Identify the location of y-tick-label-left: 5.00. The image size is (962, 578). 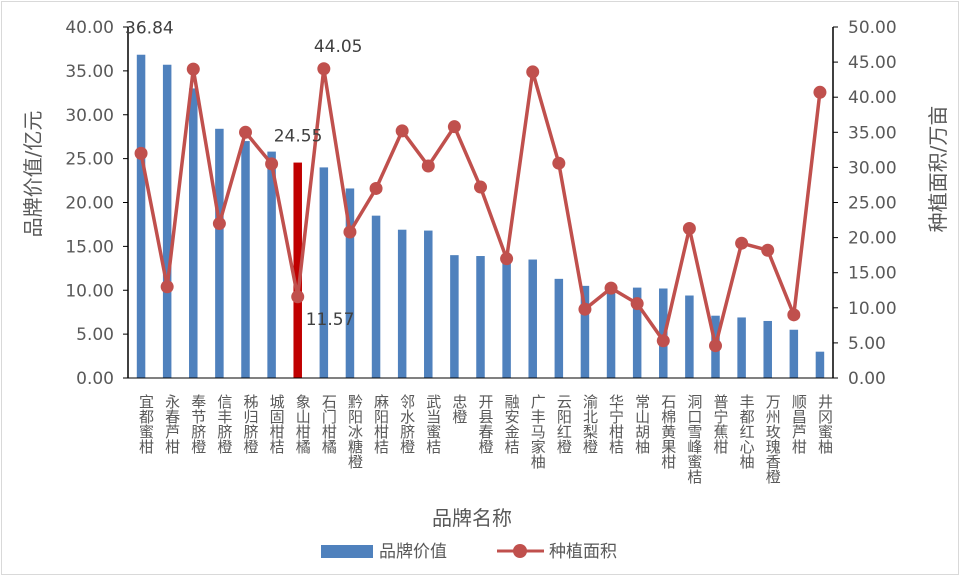
(95, 335).